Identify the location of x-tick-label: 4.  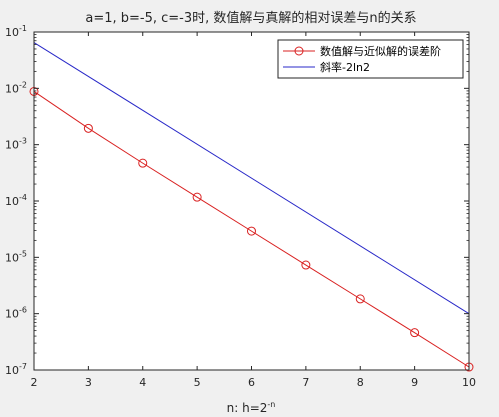
(142, 382).